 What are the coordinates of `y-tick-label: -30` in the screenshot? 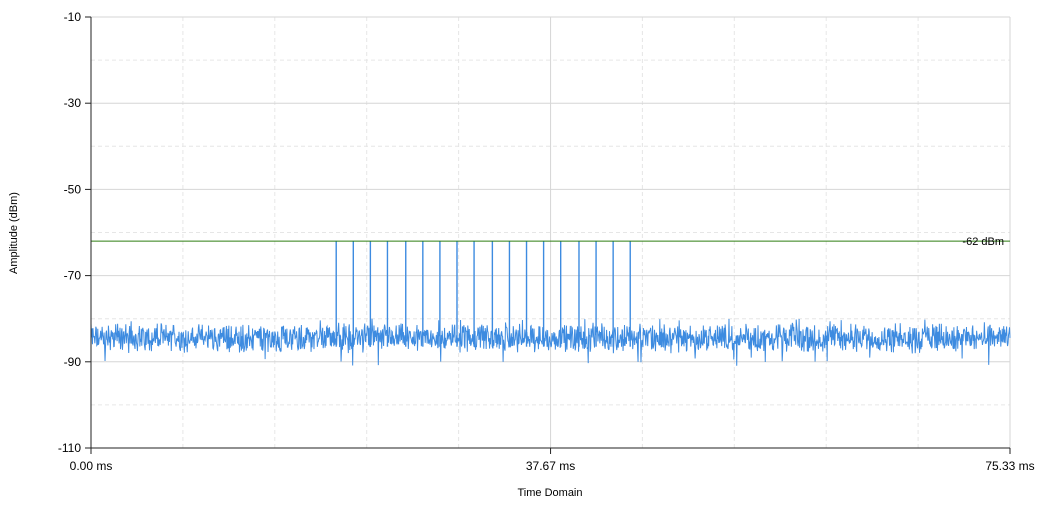 It's located at (73, 103).